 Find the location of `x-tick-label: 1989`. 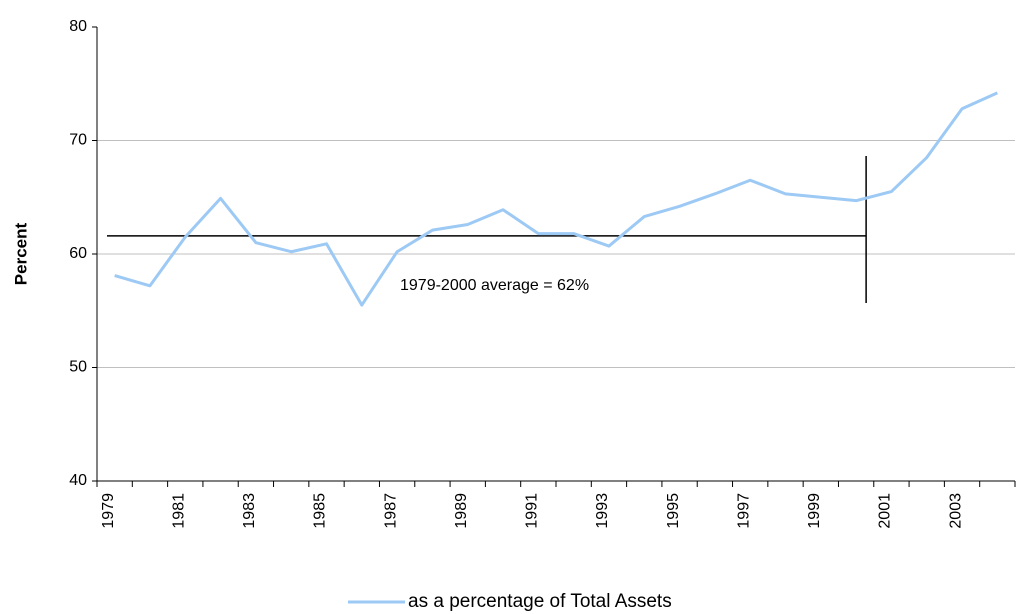

x-tick-label: 1989 is located at coordinates (461, 511).